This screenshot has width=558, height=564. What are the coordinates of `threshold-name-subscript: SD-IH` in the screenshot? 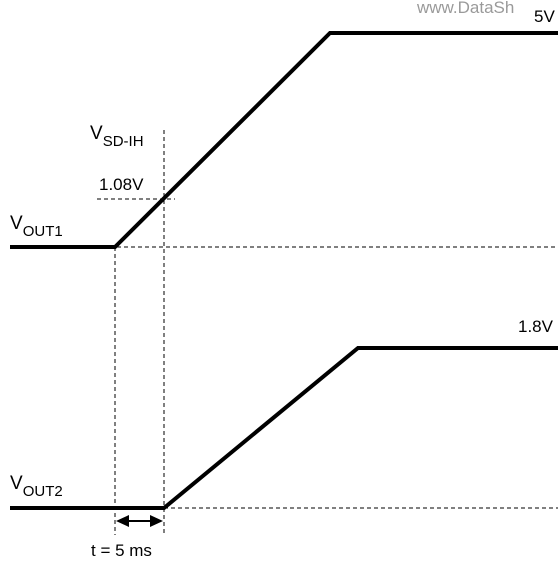 It's located at (123, 141).